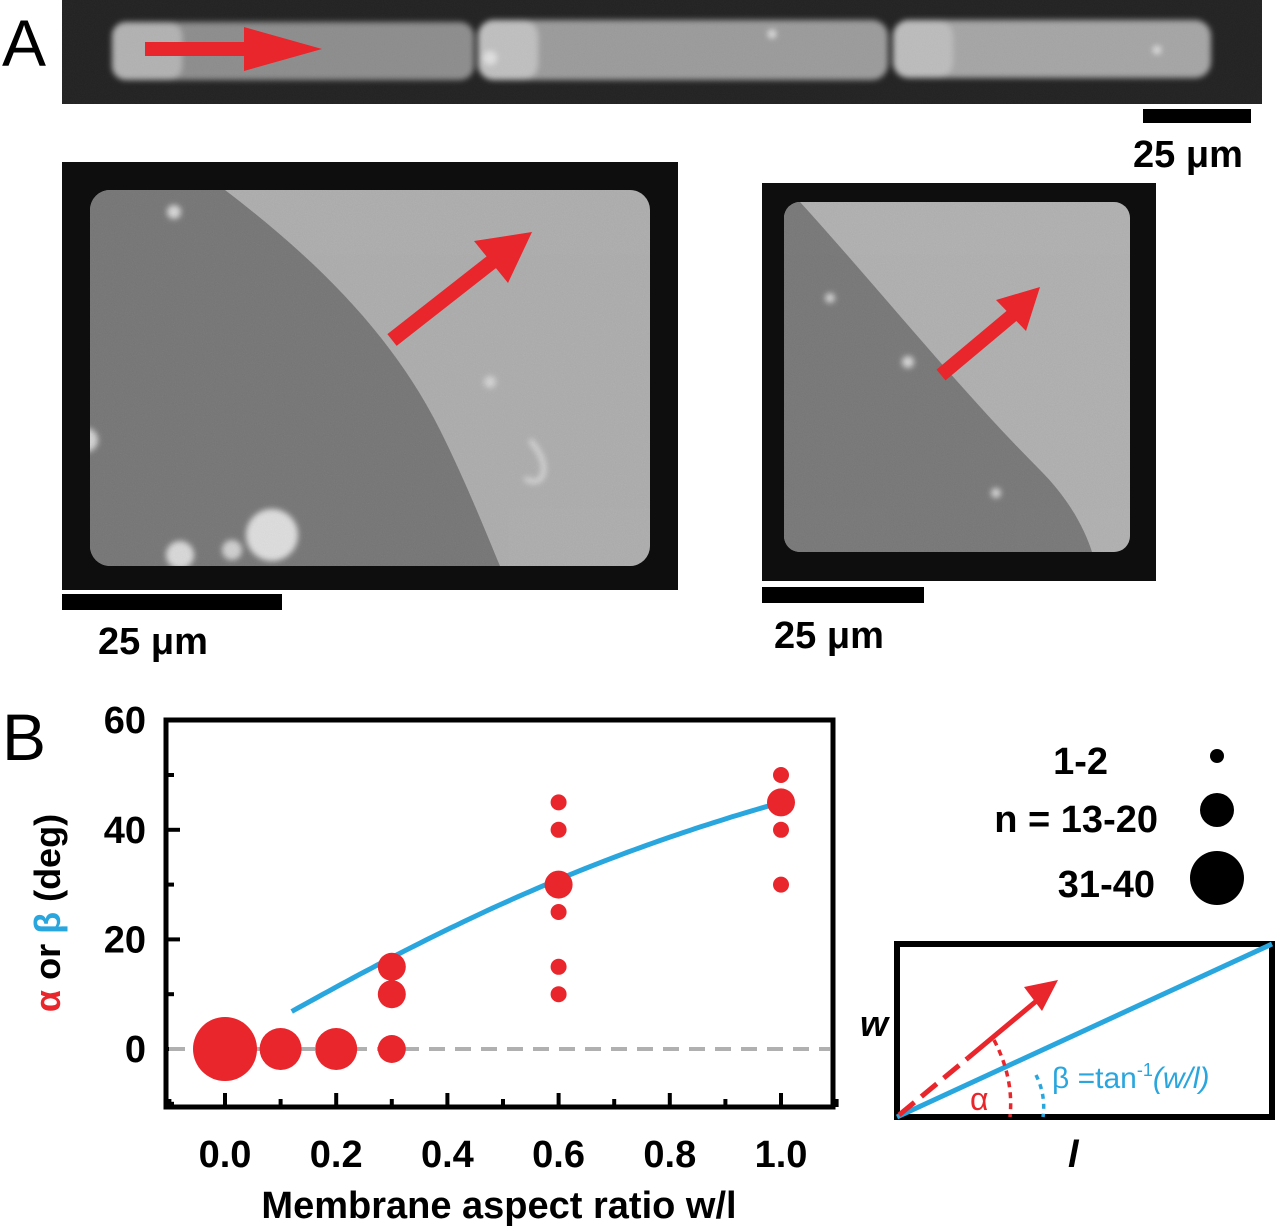  Describe the element at coordinates (1002, 1078) in the screenshot. I see `alpha-arc` at that location.